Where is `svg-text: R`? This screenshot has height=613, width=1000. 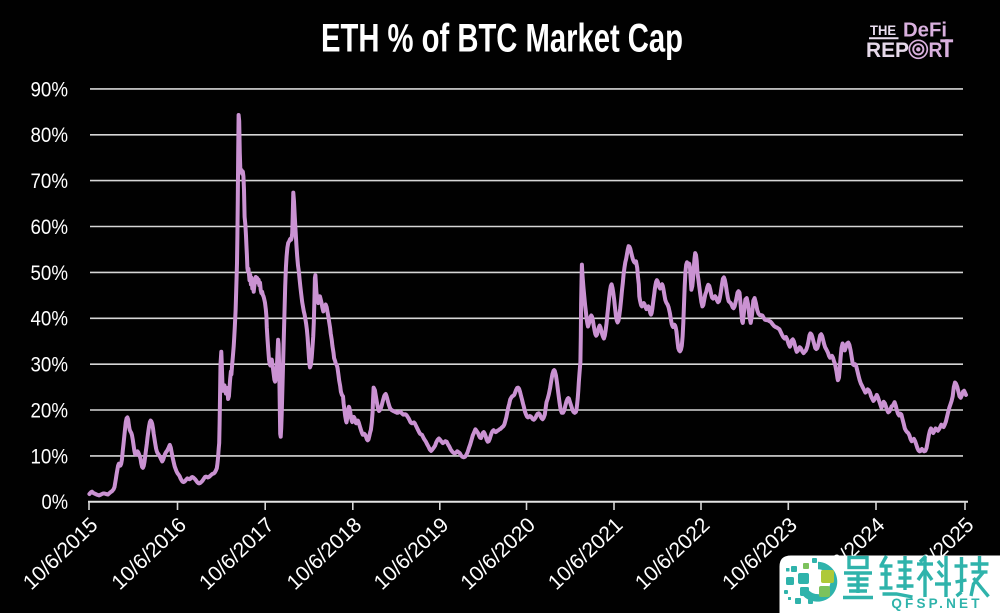 svg-text: R is located at coordinates (936, 50).